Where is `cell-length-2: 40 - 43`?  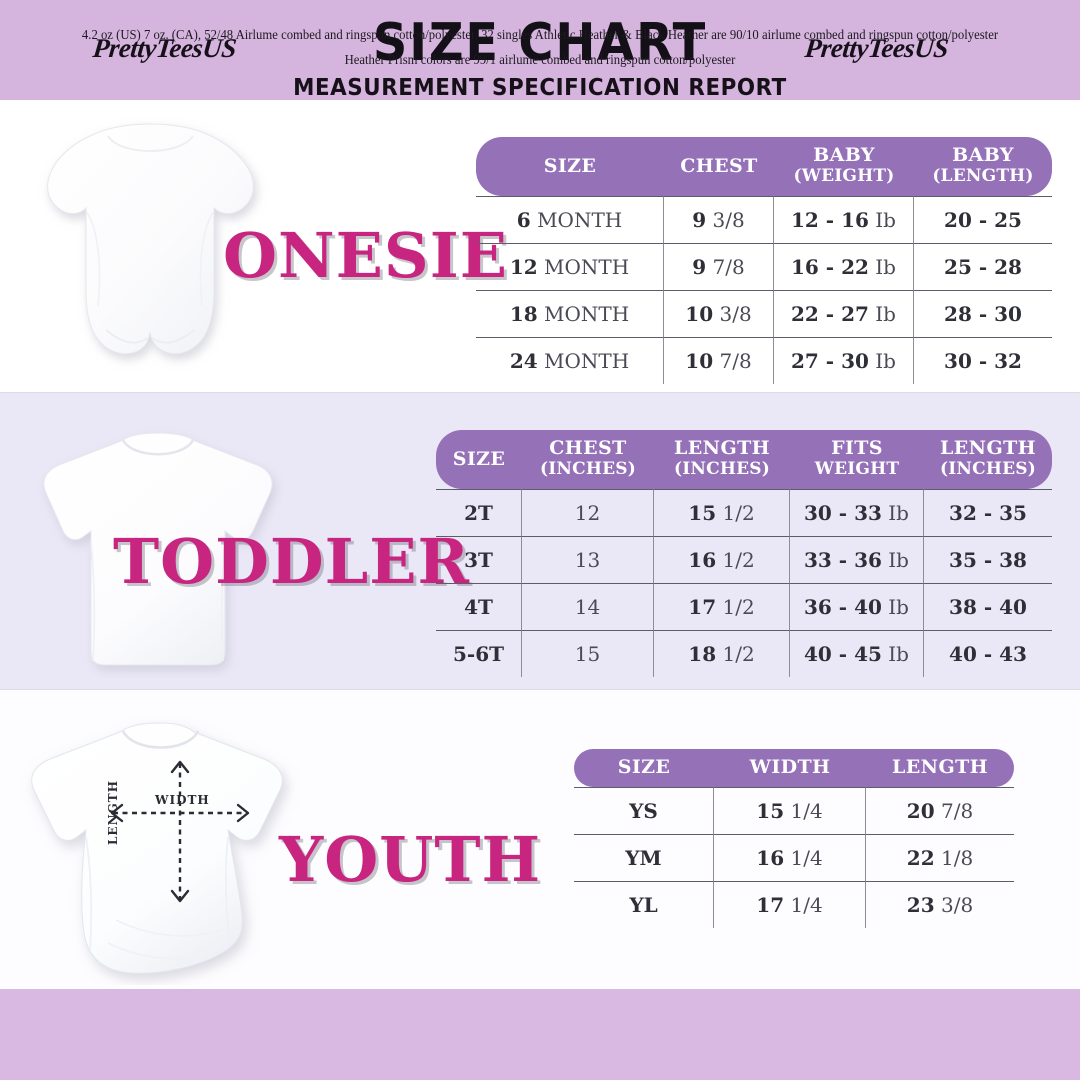
cell-length-2: 40 - 43 is located at coordinates (988, 653).